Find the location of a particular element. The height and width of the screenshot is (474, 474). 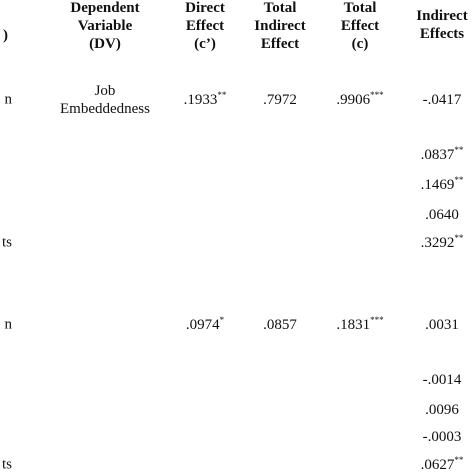

header-cell: (c’) is located at coordinates (205, 44).